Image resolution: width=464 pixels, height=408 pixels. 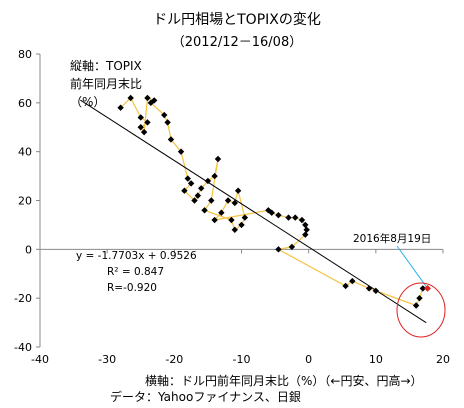 I want to click on ylabel-line-1: 縦軸：TOPIX, so click(x=106, y=66).